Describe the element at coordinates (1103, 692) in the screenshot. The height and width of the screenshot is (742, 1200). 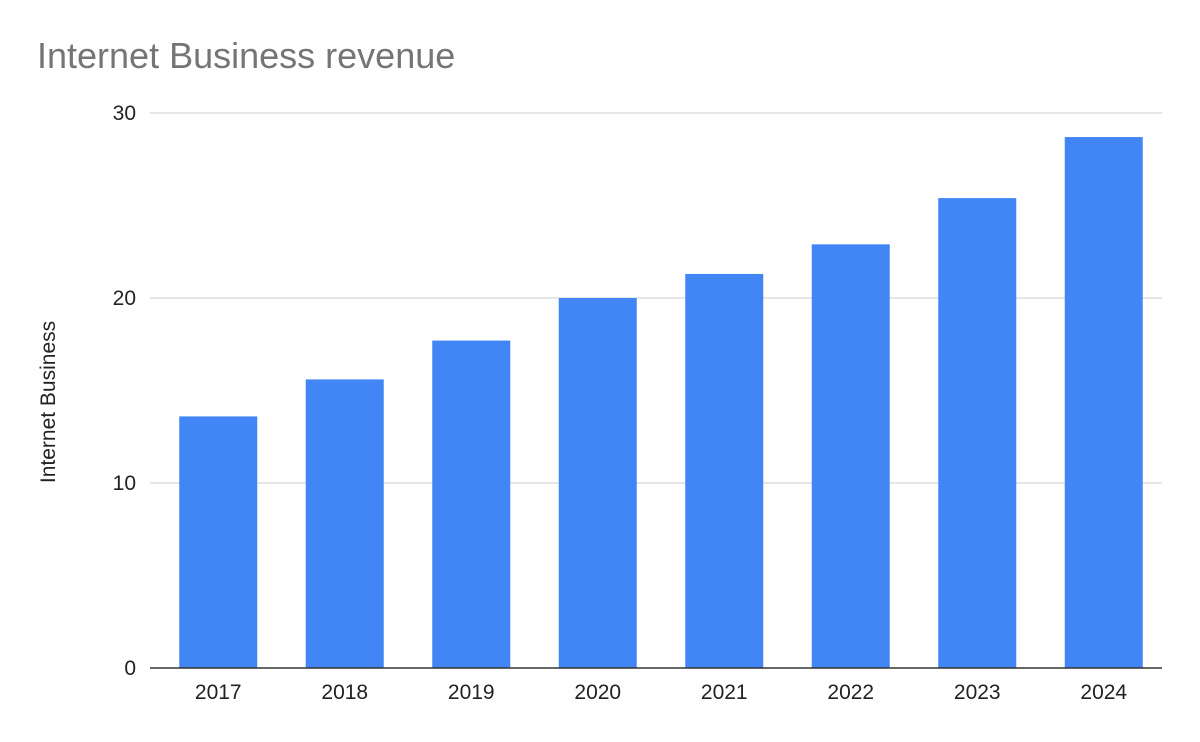
I see `x-tick-label: 2024` at that location.